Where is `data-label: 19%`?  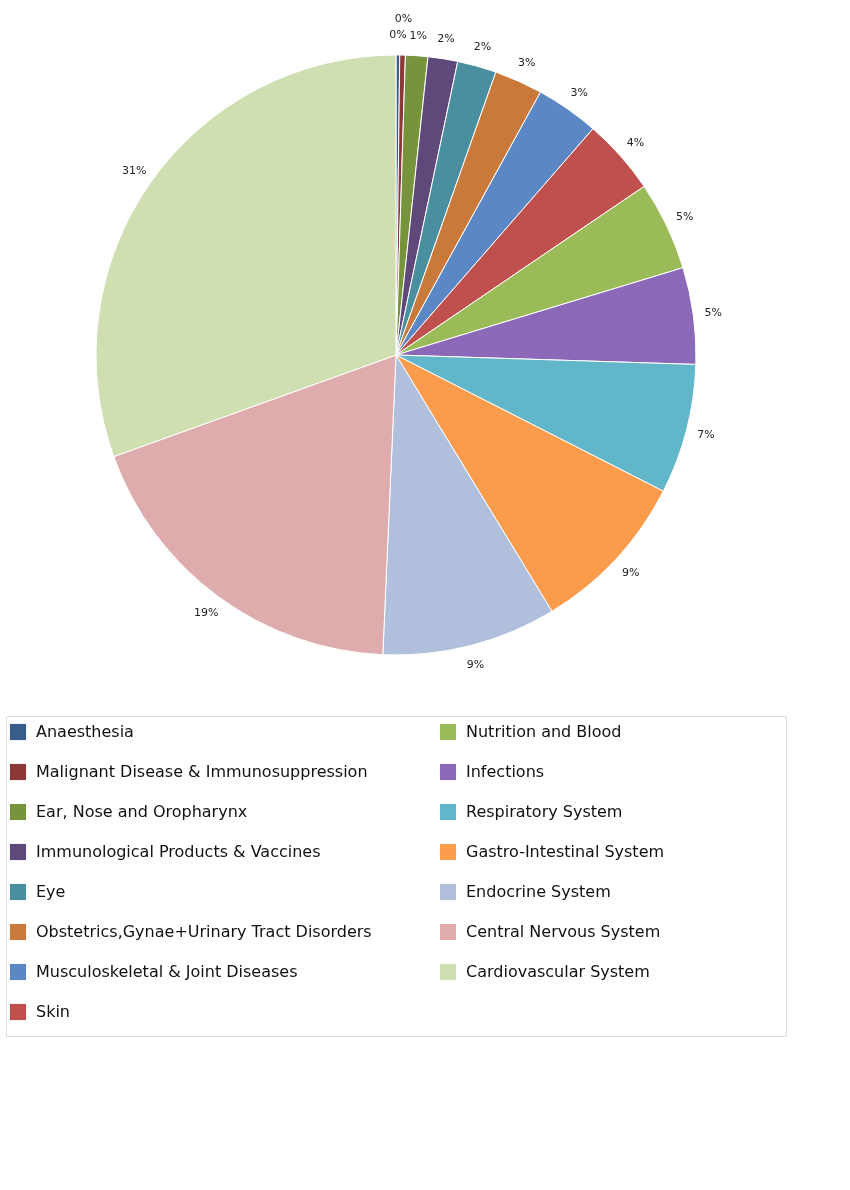 data-label: 19% is located at coordinates (206, 612).